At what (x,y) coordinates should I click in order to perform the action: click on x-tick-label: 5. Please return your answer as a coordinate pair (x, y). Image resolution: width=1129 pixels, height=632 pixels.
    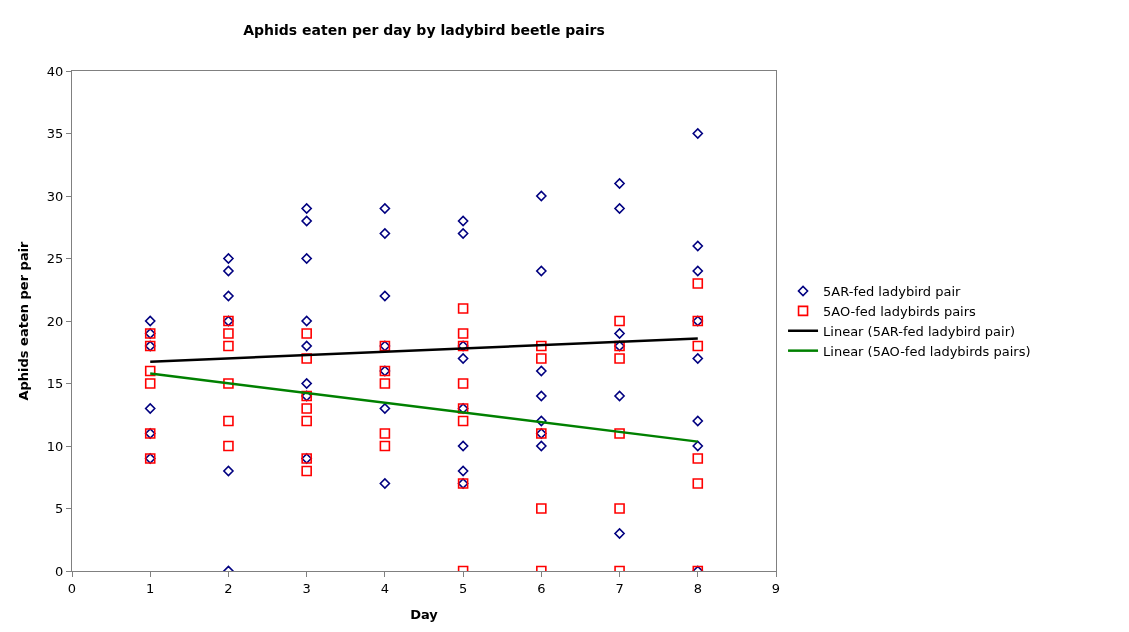
    Looking at the image, I should click on (463, 588).